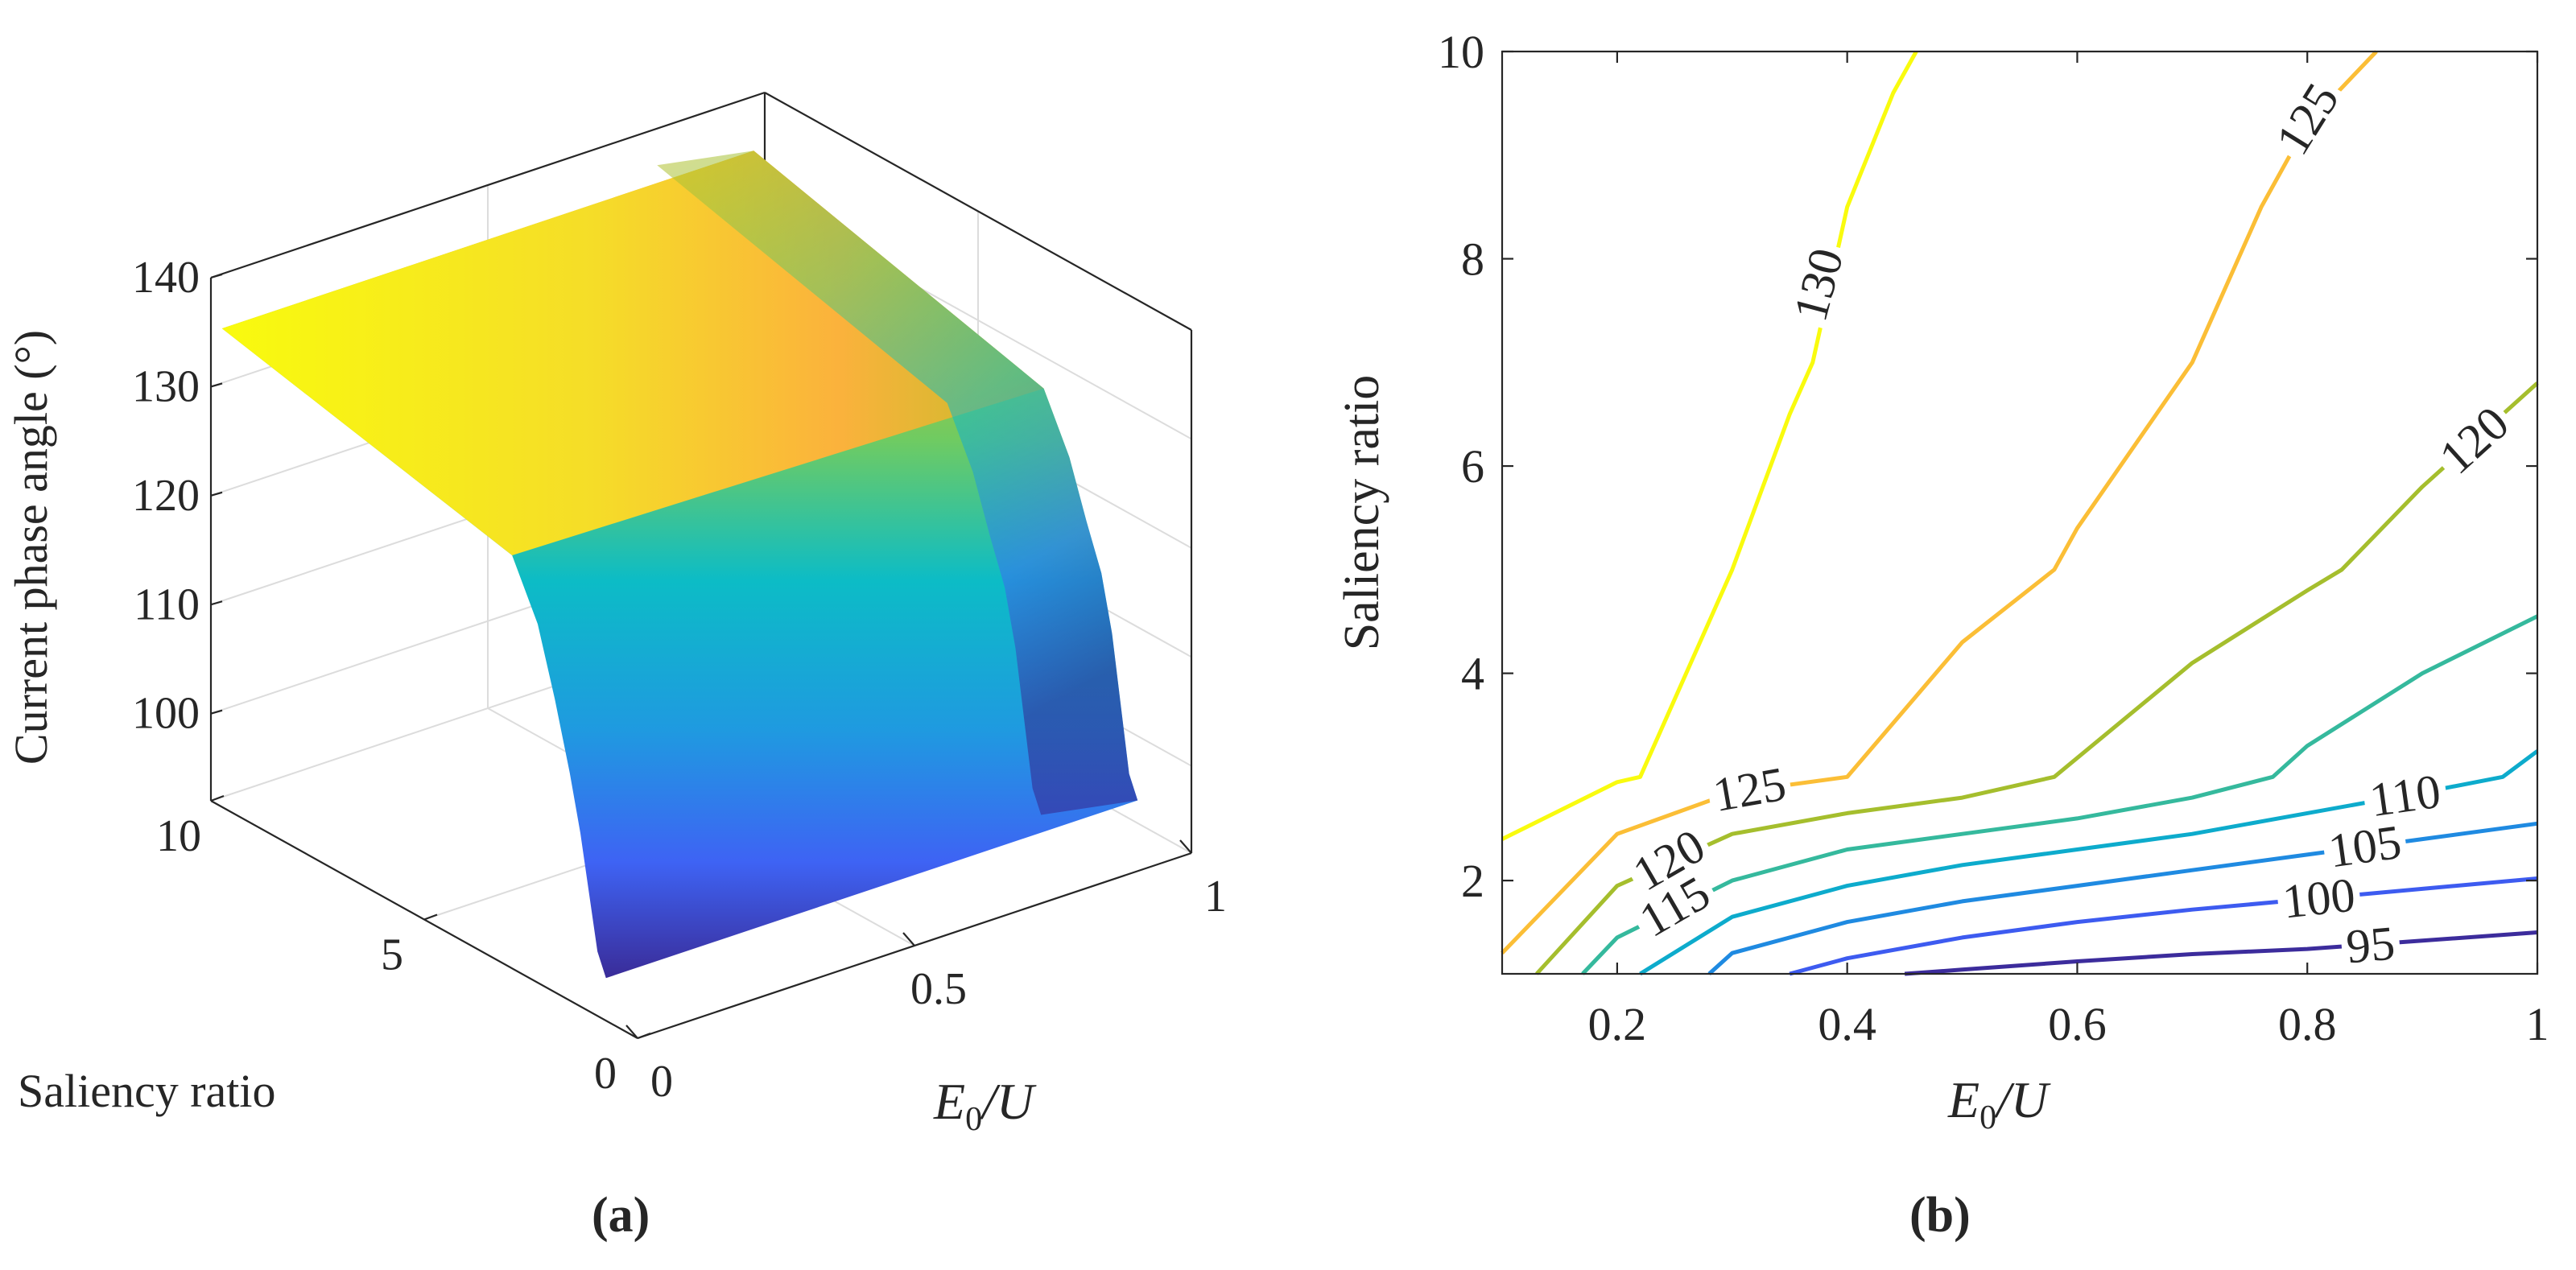 The height and width of the screenshot is (1270, 2576). I want to click on contour-label-130: 130, so click(1818, 284).